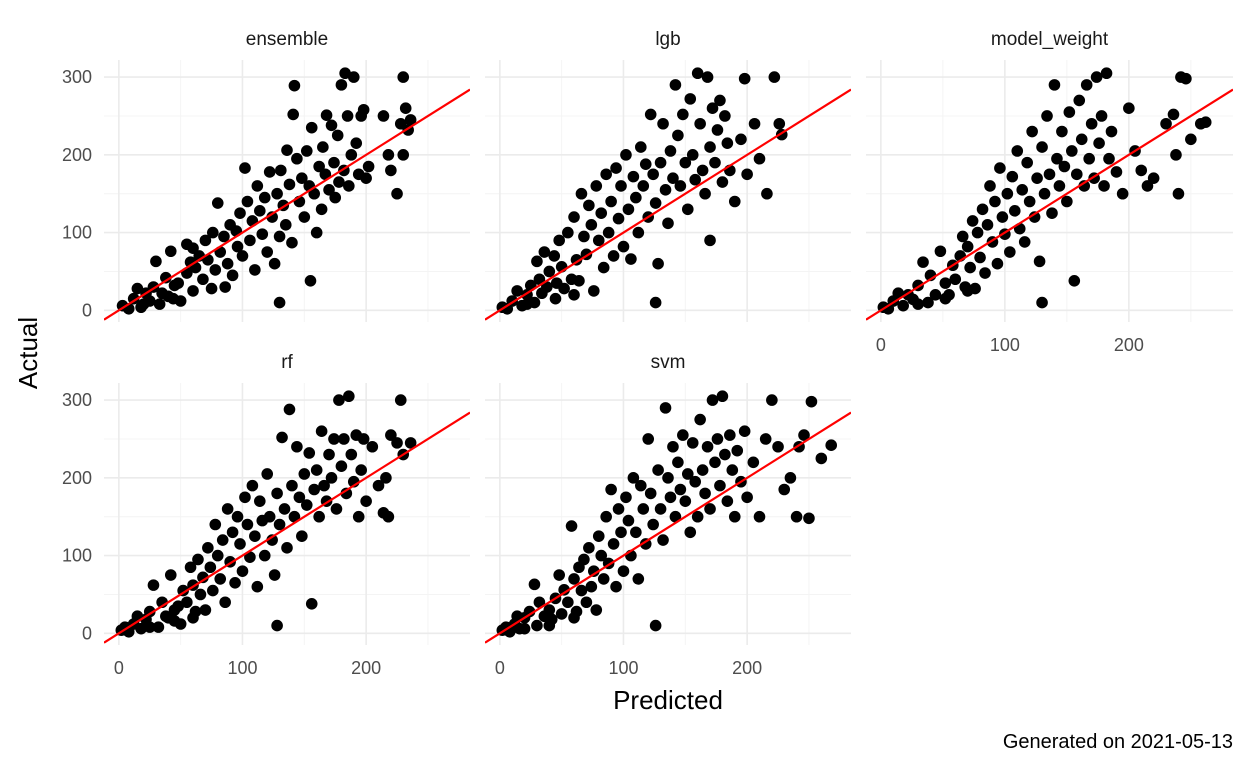 The height and width of the screenshot is (768, 1248). What do you see at coordinates (1044, 191) in the screenshot?
I see `points` at bounding box center [1044, 191].